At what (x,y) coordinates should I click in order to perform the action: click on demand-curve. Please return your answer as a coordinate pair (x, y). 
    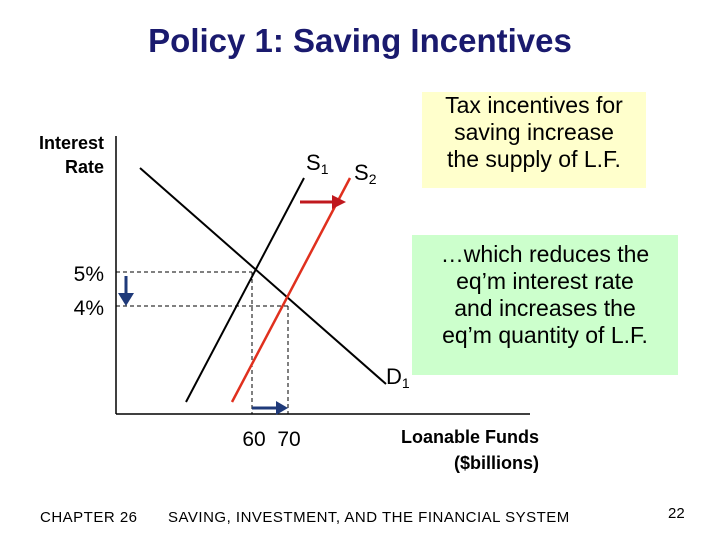
    Looking at the image, I should click on (263, 276).